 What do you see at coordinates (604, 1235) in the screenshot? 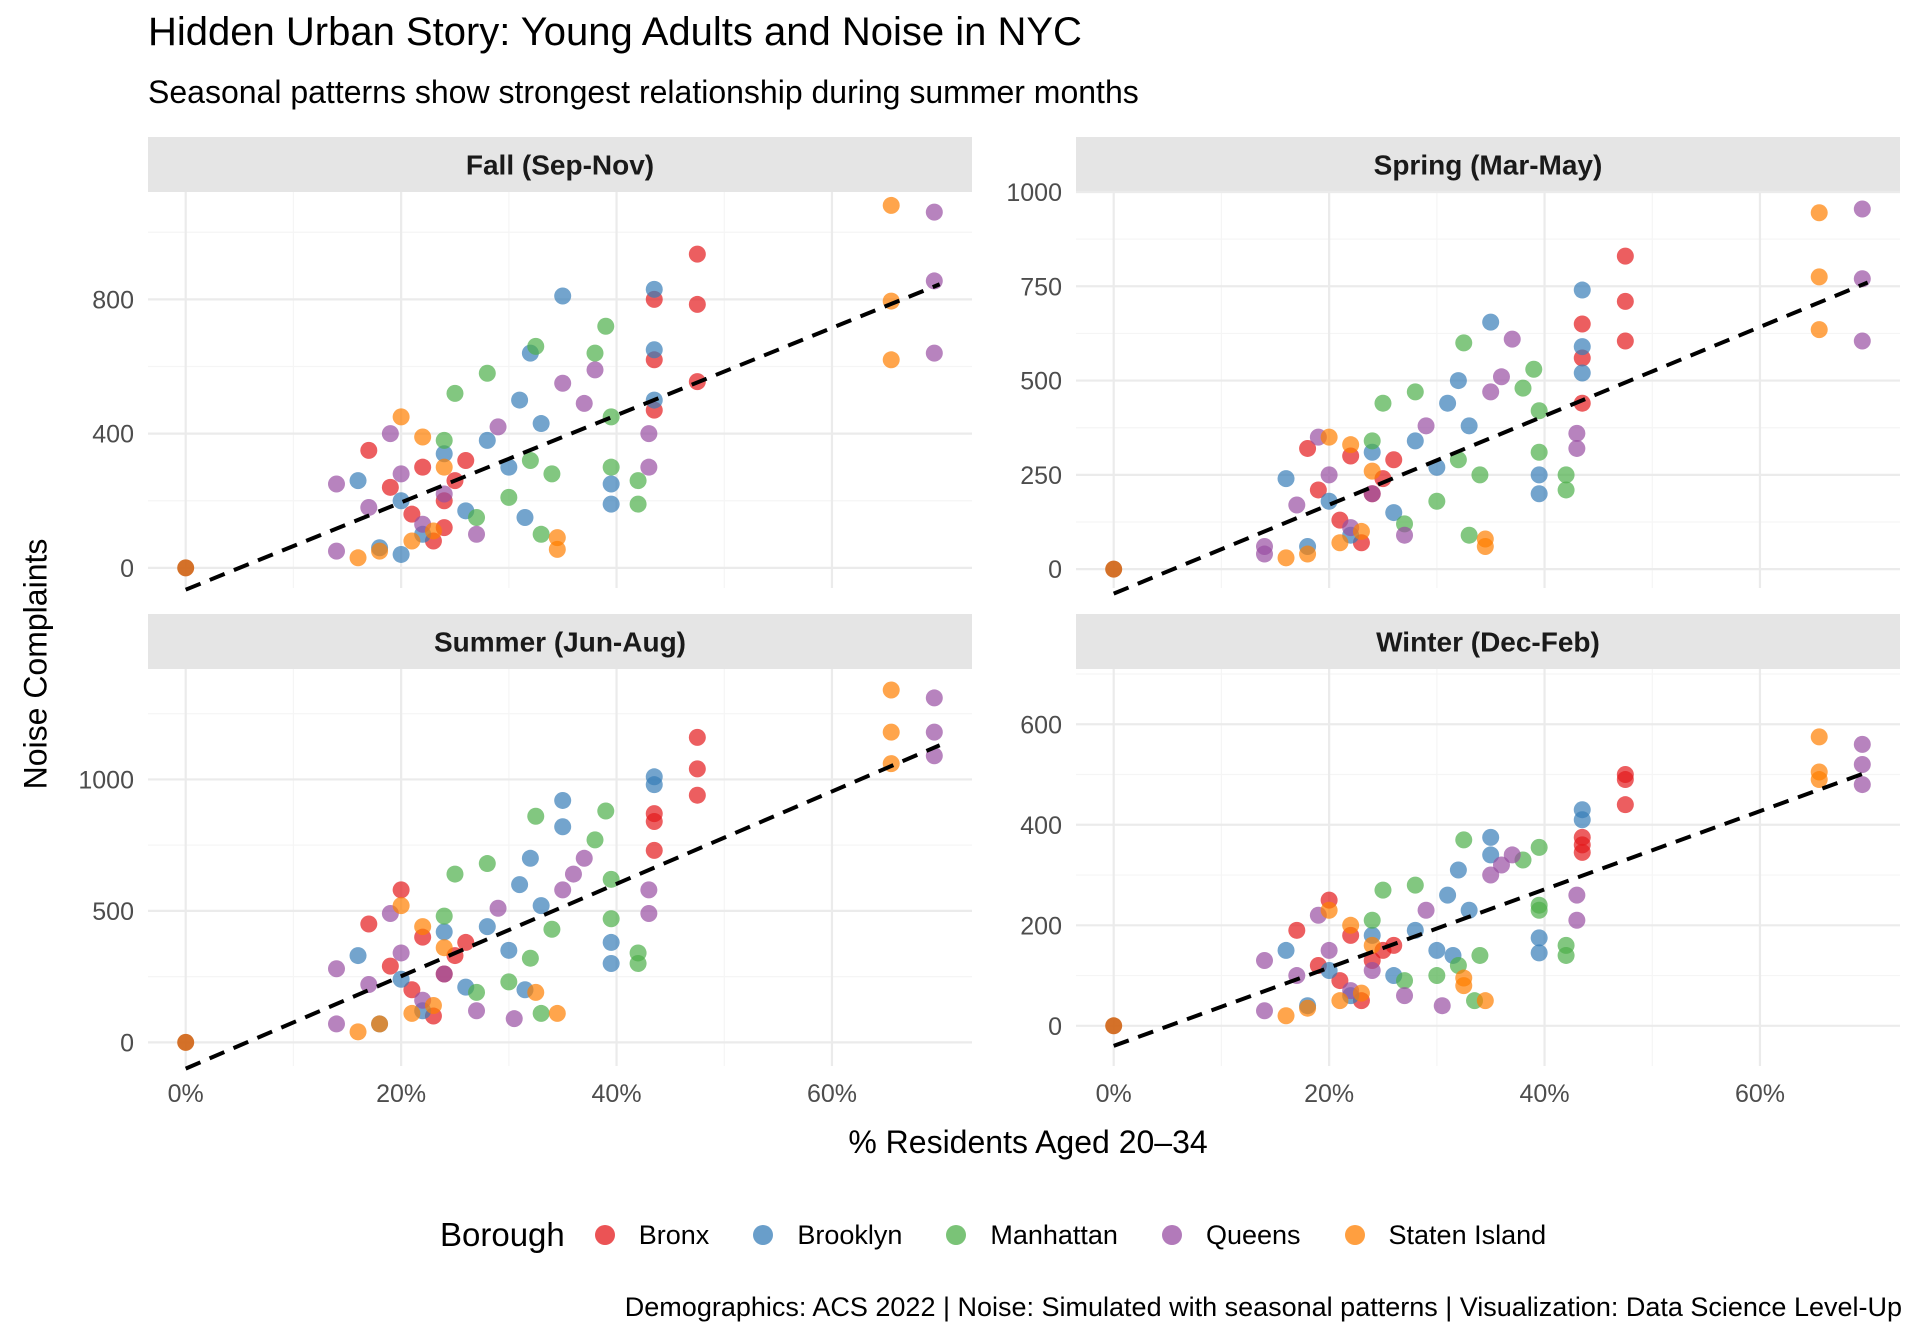
I see `legend-key-bronx` at bounding box center [604, 1235].